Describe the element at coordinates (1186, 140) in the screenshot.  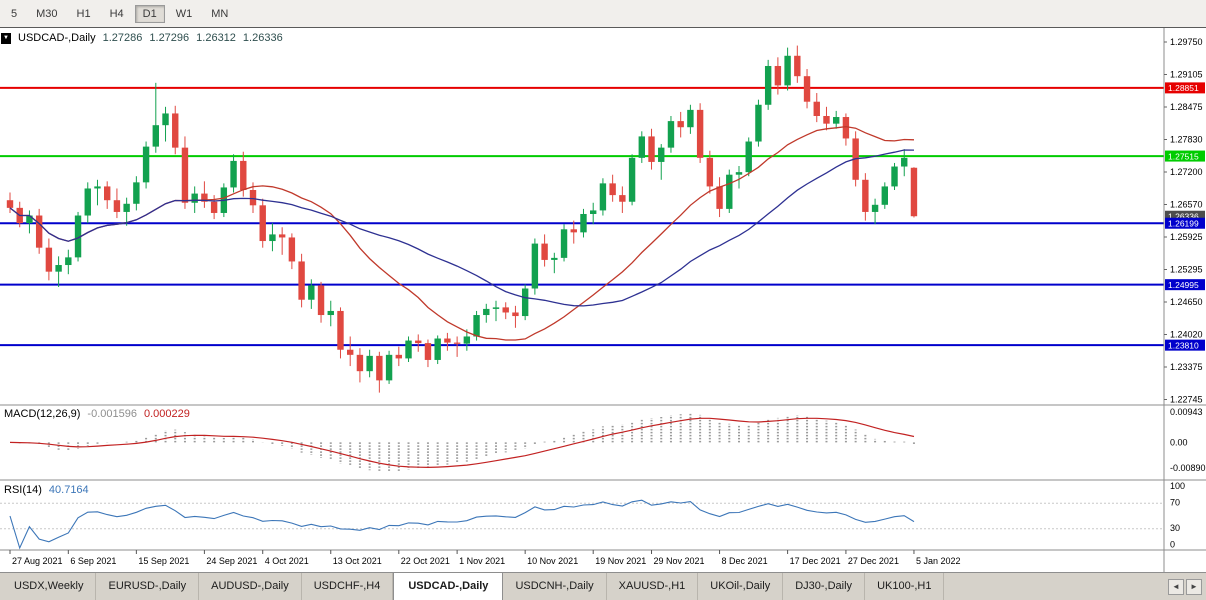
I see `price-axis-label: 1.27830` at that location.